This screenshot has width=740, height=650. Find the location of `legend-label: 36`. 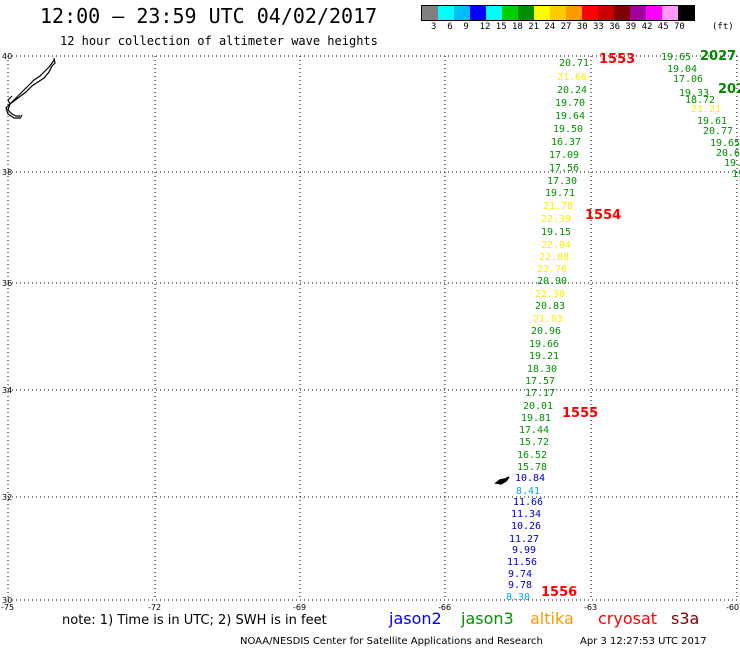

legend-label: 36 is located at coordinates (615, 27).